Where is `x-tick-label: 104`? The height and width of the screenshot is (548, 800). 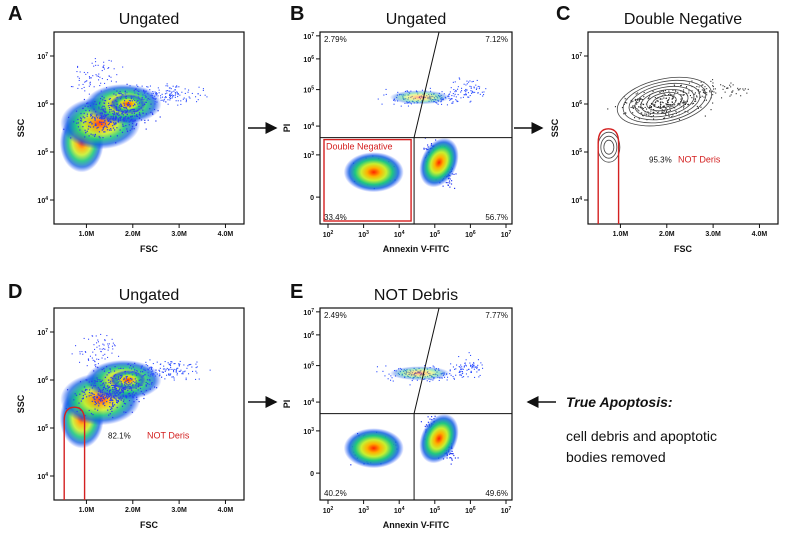
x-tick-label: 104 is located at coordinates (399, 234).